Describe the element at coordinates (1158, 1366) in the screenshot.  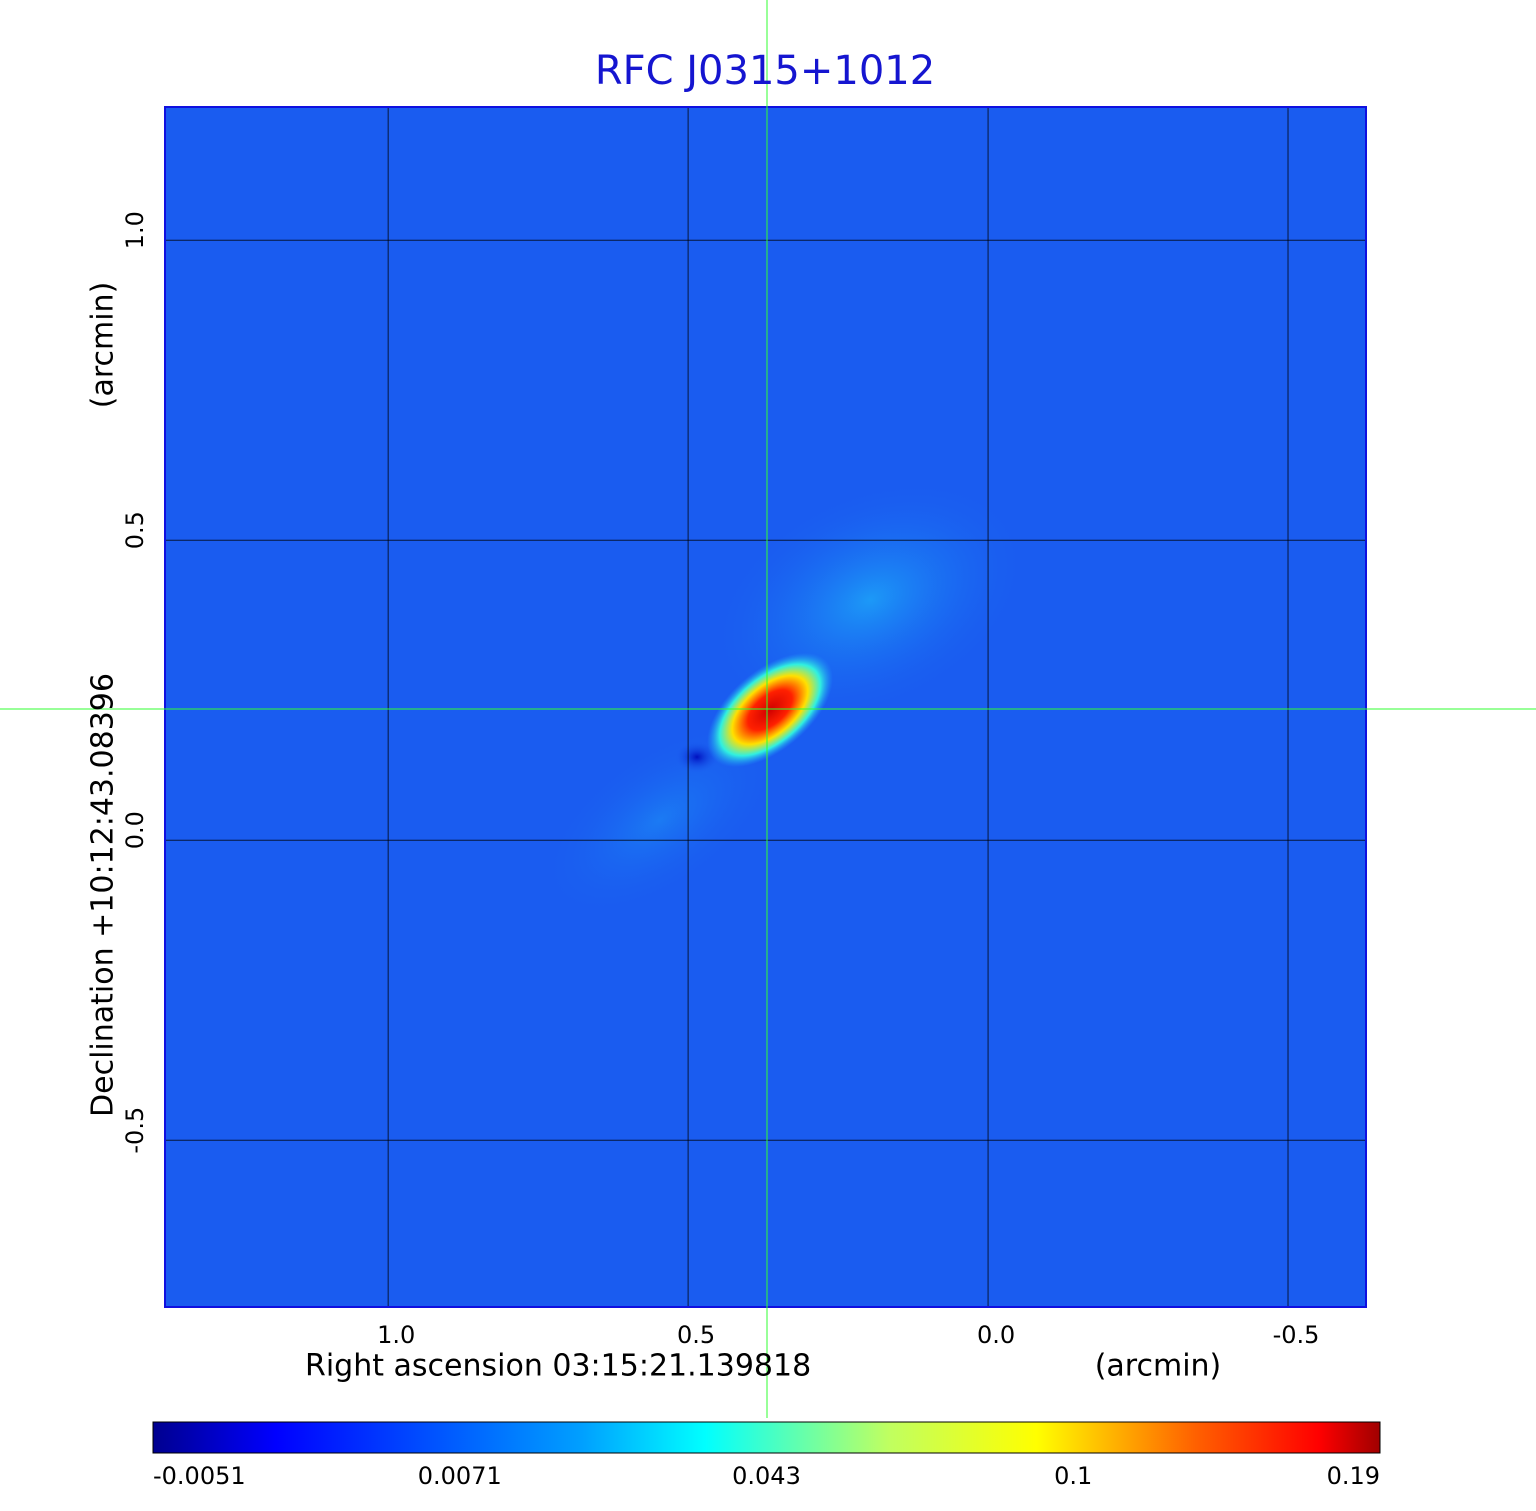
I see `x-axis-unit: (arcmin)` at that location.